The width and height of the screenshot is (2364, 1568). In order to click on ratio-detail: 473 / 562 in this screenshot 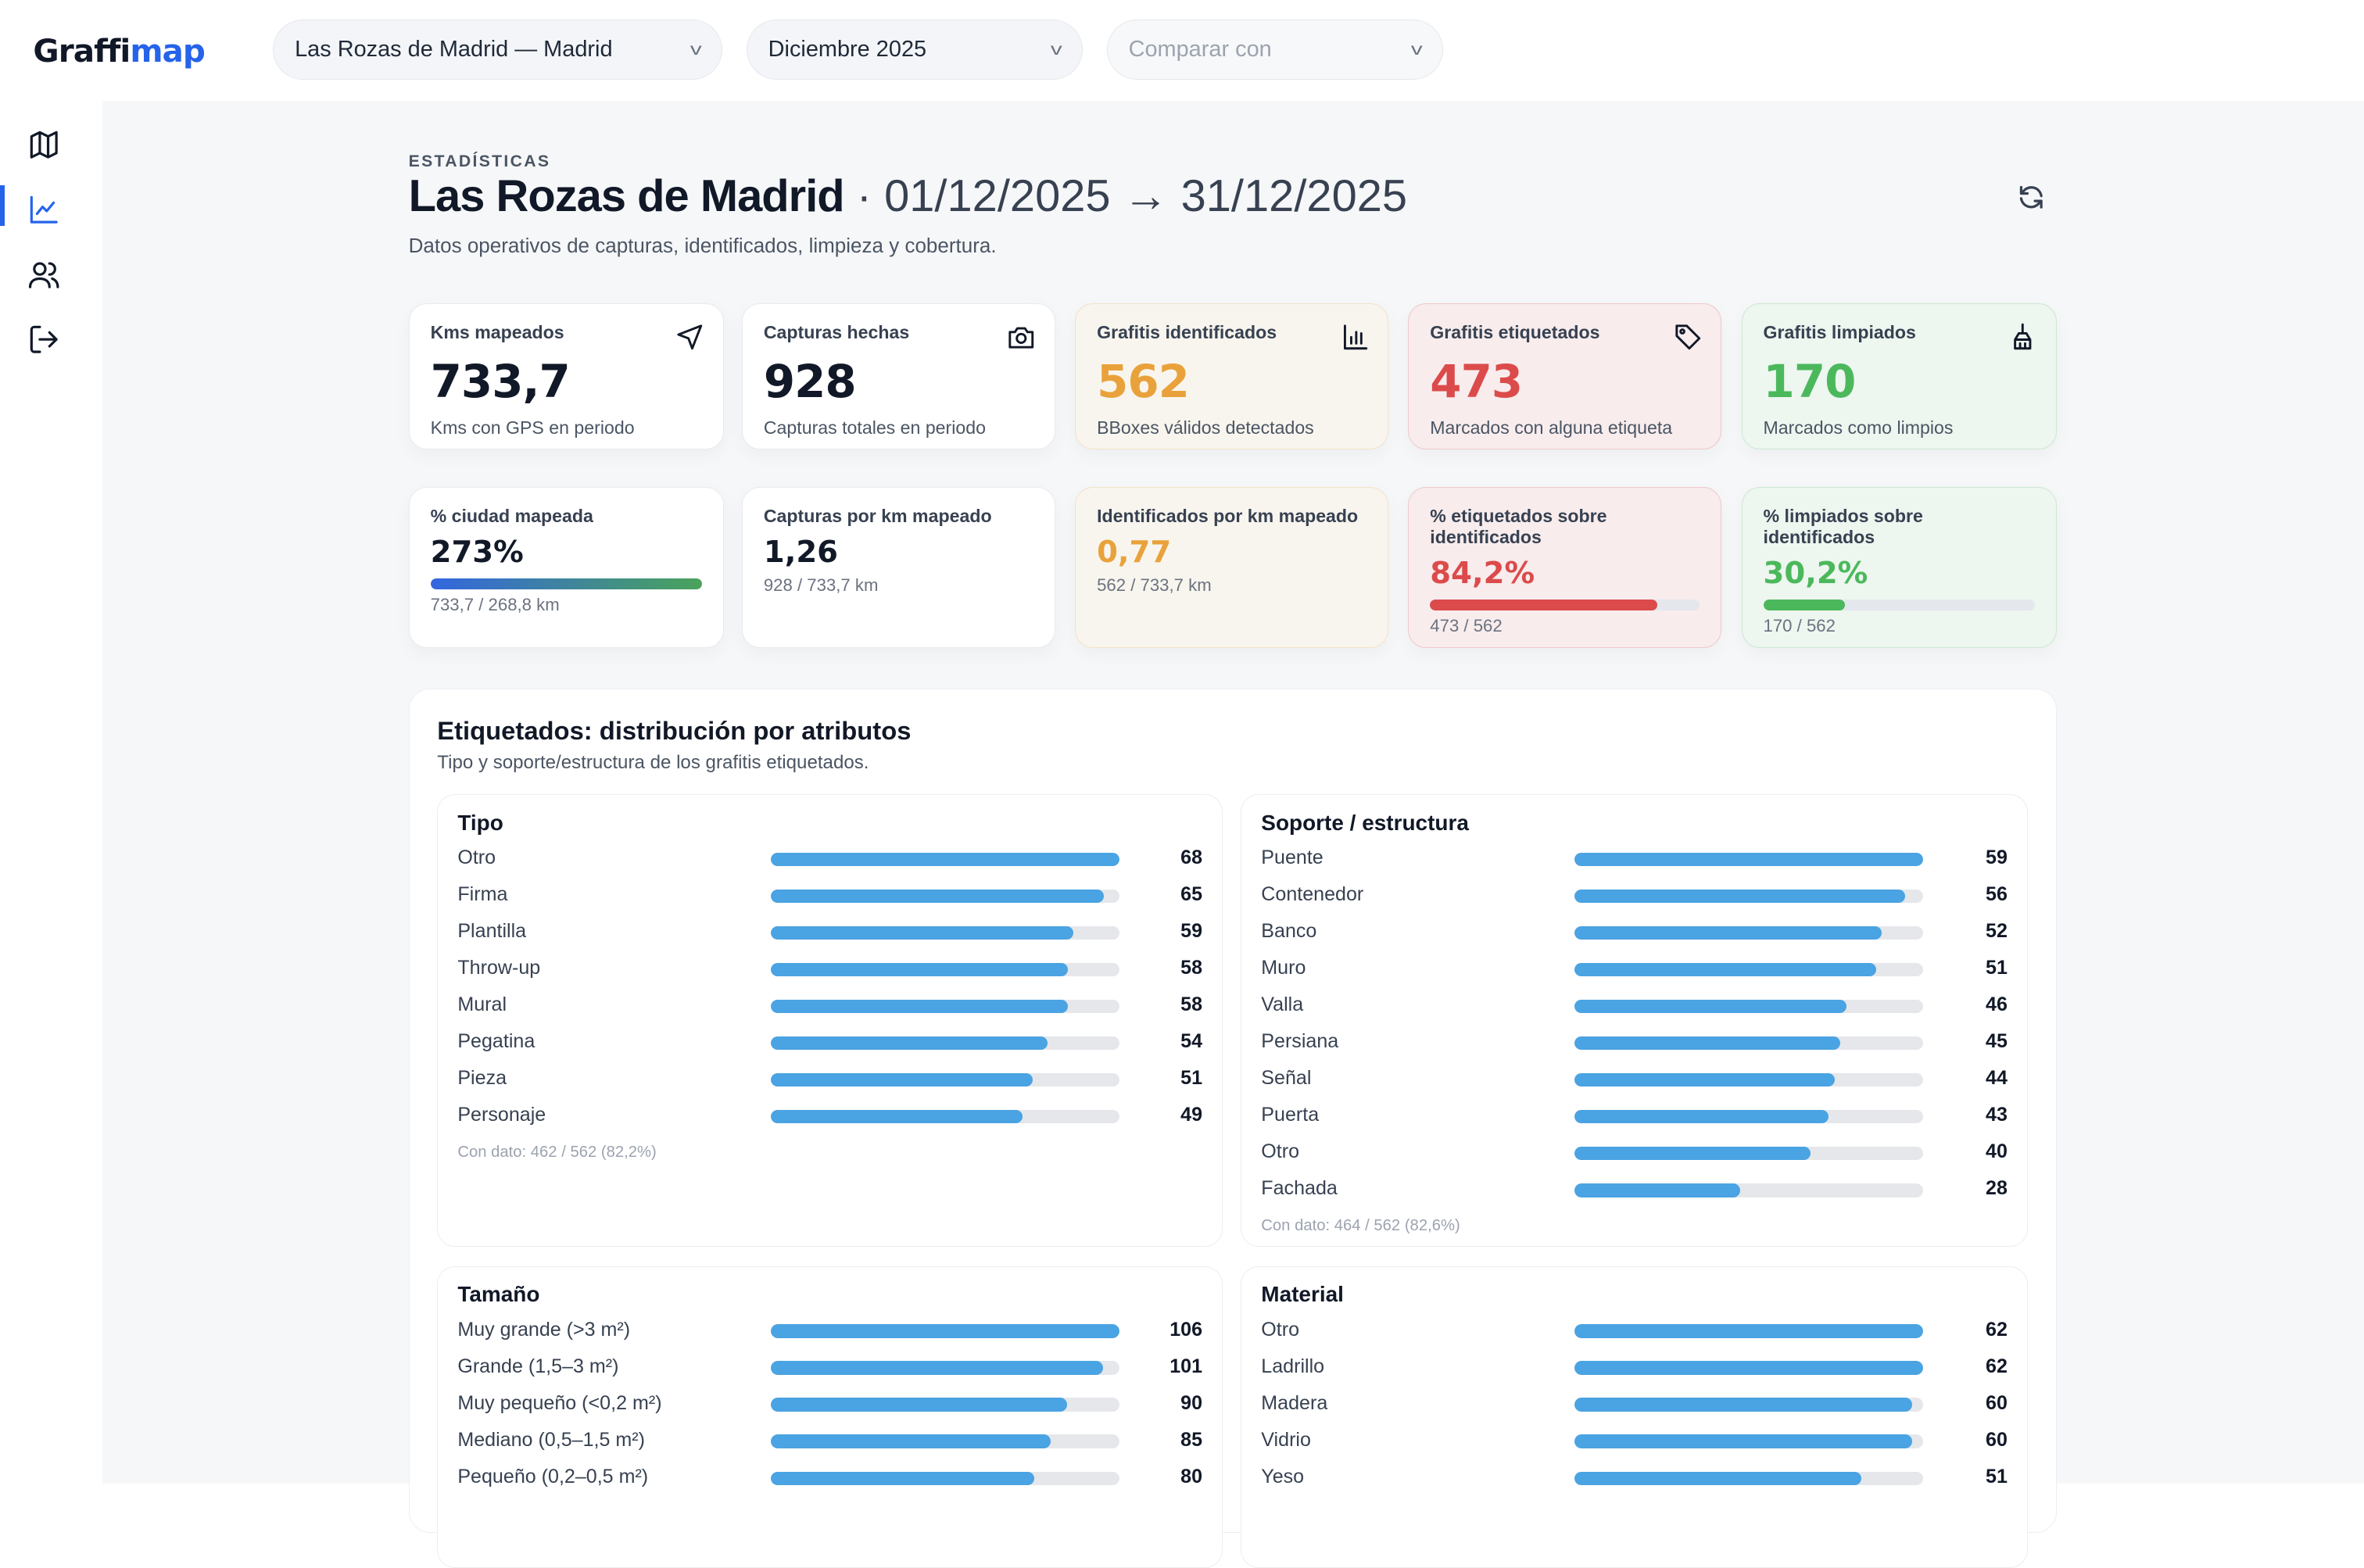, I will do `click(1466, 626)`.